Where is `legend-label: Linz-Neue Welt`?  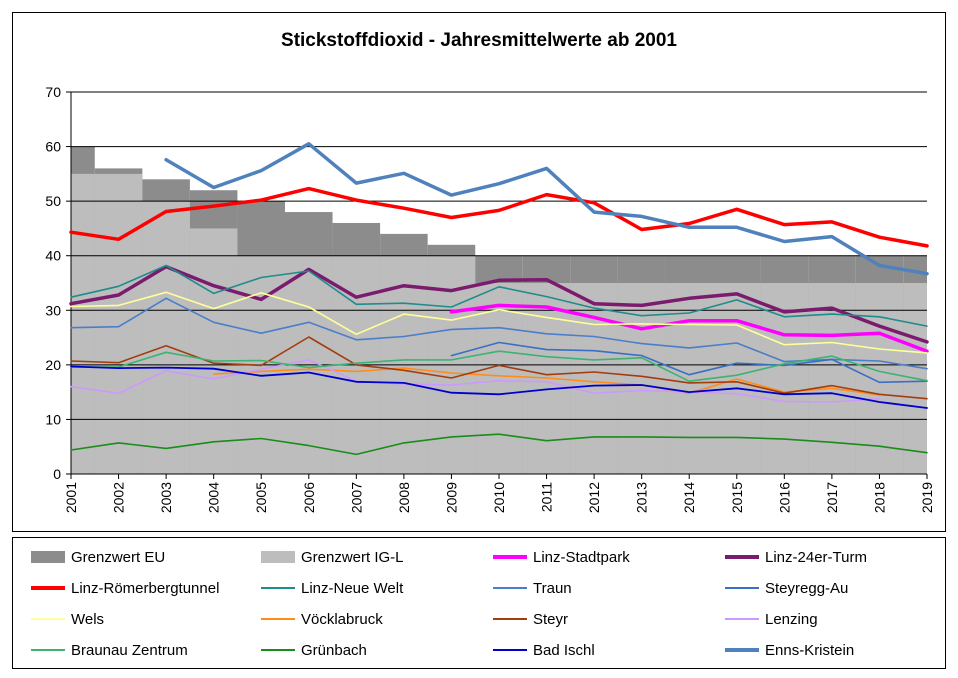
legend-label: Linz-Neue Welt is located at coordinates (352, 588).